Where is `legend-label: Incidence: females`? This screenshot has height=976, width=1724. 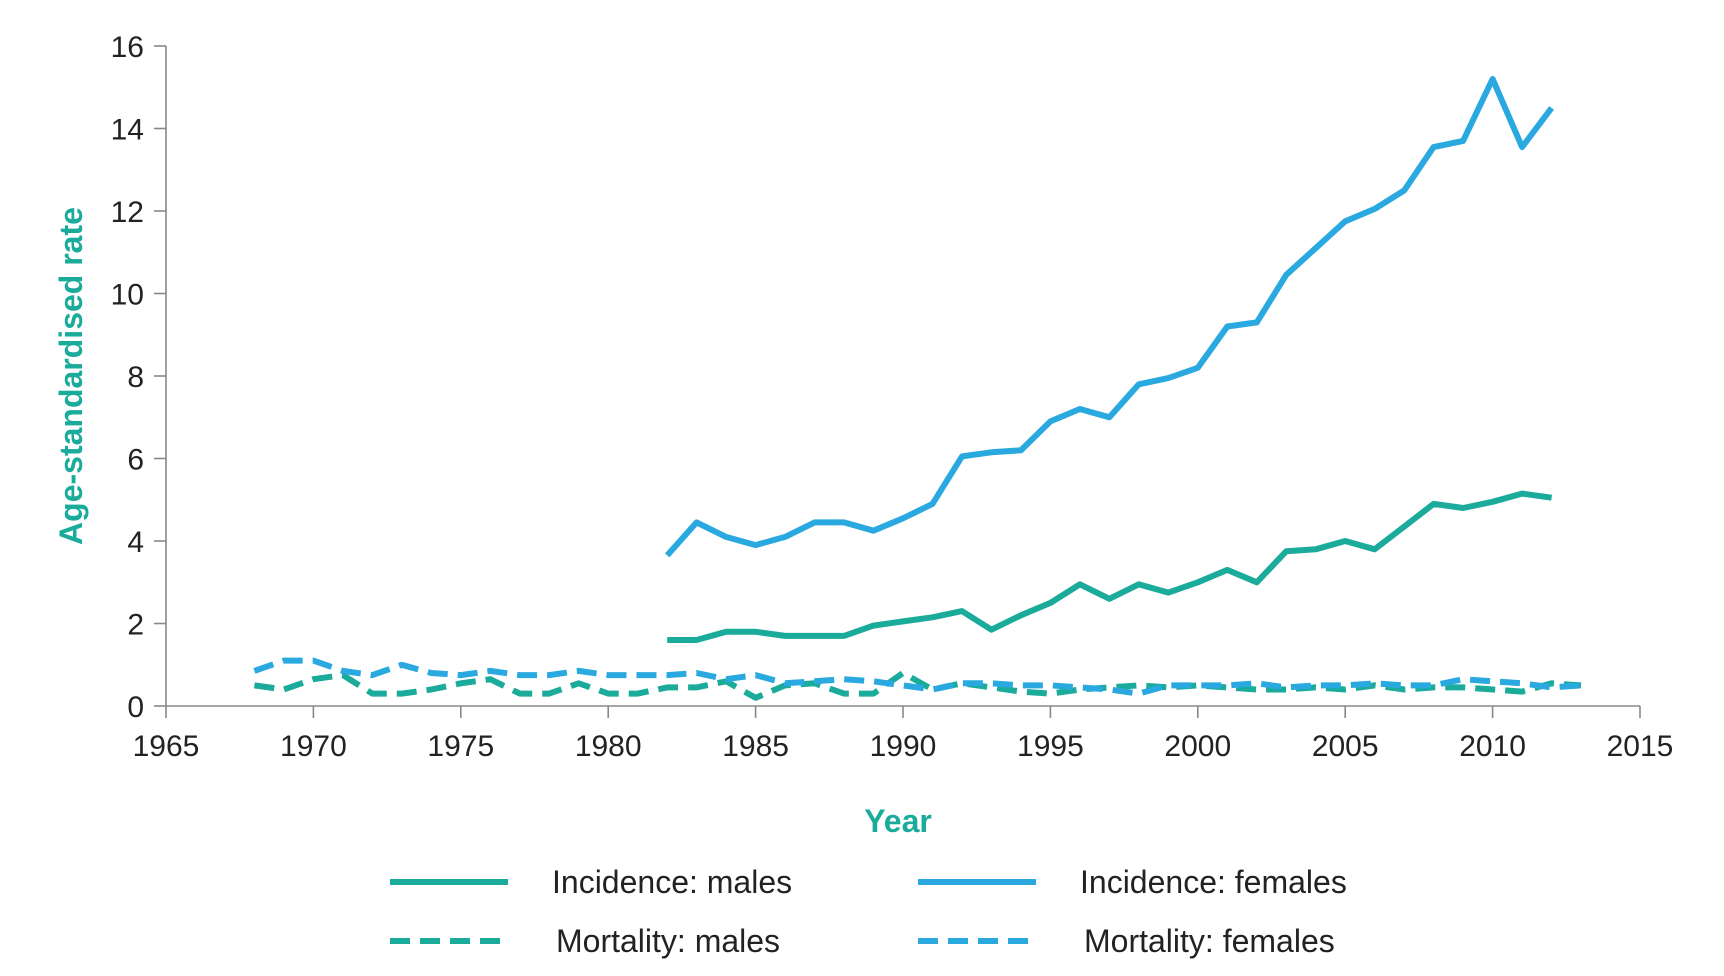
legend-label: Incidence: females is located at coordinates (1213, 882).